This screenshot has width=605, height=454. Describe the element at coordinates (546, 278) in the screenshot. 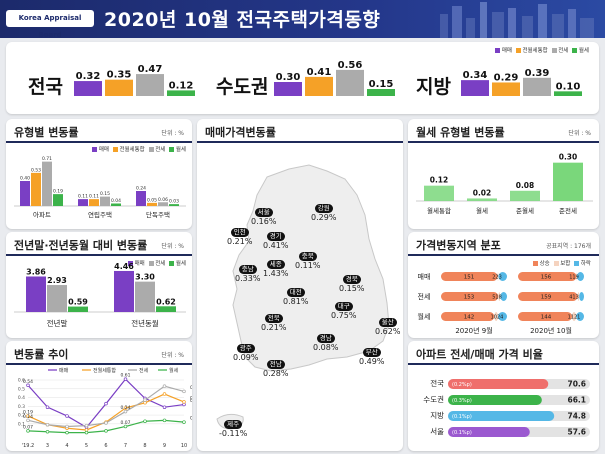

I see `distribution-value: 156` at that location.